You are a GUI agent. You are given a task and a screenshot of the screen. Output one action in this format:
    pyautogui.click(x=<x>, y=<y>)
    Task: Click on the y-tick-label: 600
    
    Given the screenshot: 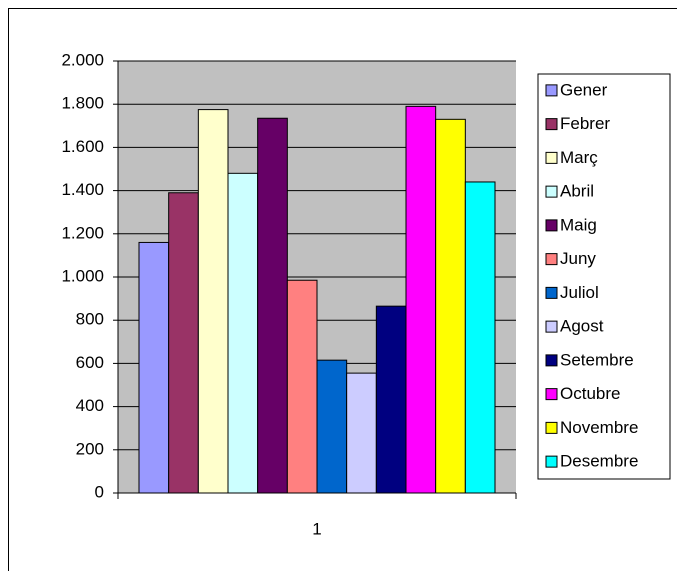 What is the action you would take?
    pyautogui.click(x=90, y=362)
    